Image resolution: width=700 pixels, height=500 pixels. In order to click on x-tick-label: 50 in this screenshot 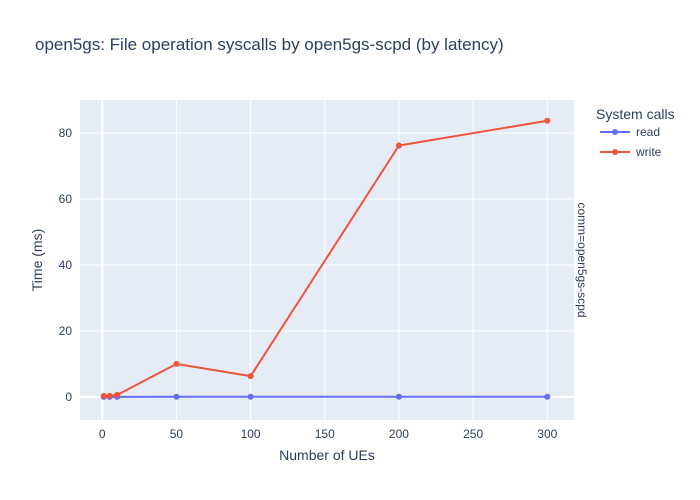, I will do `click(177, 434)`.